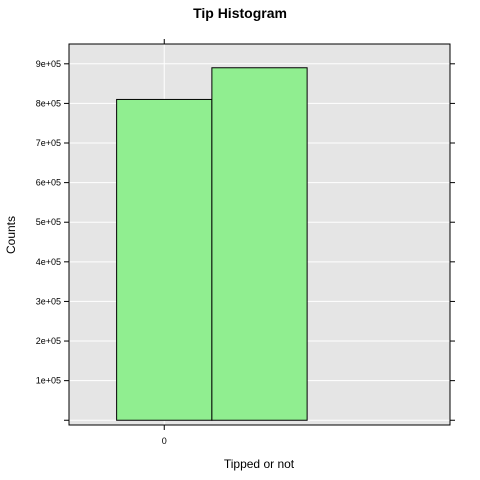 The height and width of the screenshot is (480, 480). I want to click on y-tick-label-2: 3e+05, so click(48, 301).